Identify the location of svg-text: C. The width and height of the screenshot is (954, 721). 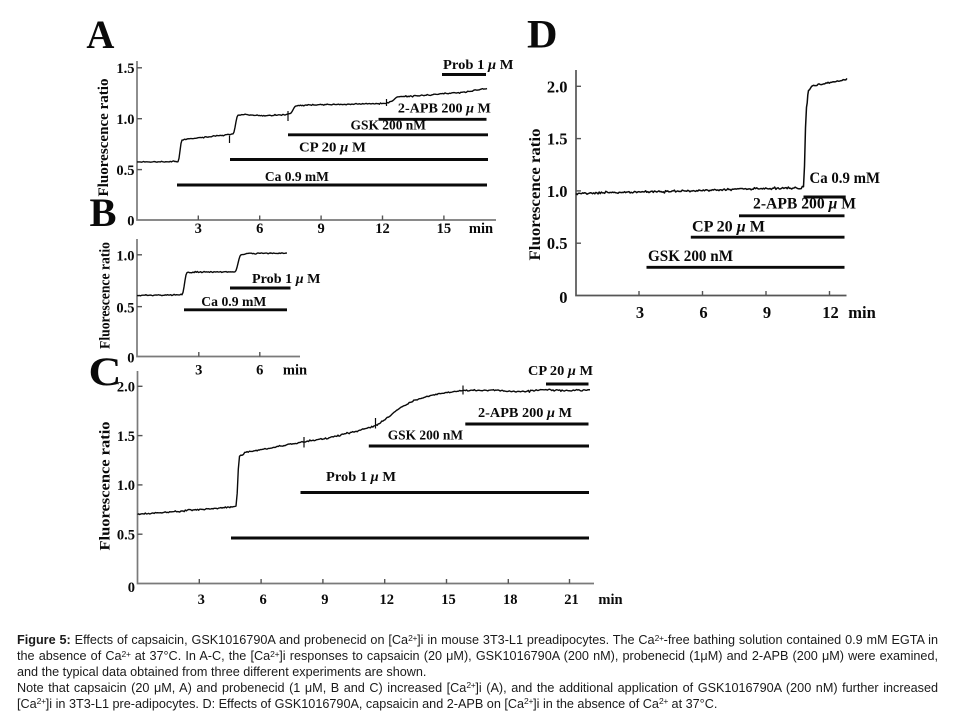
(105, 371).